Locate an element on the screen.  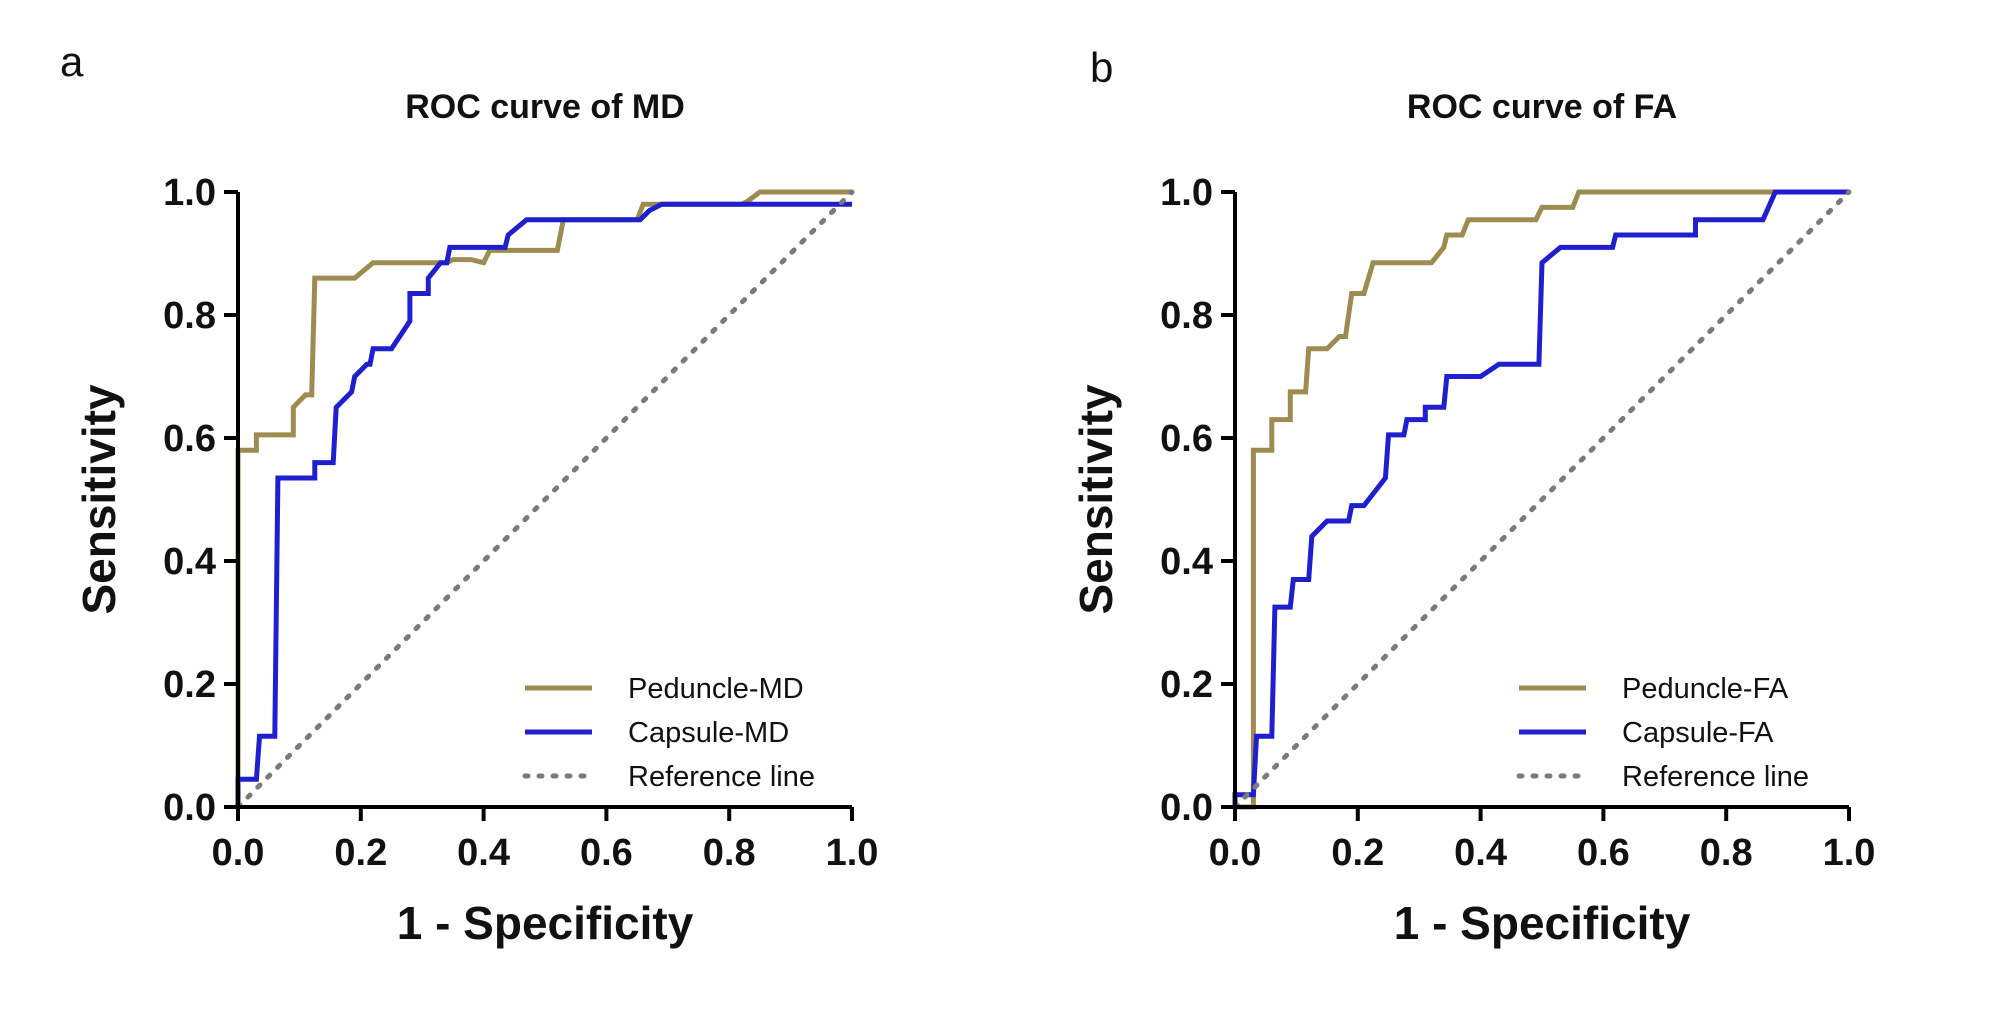
panel-label-a: a is located at coordinates (72, 61).